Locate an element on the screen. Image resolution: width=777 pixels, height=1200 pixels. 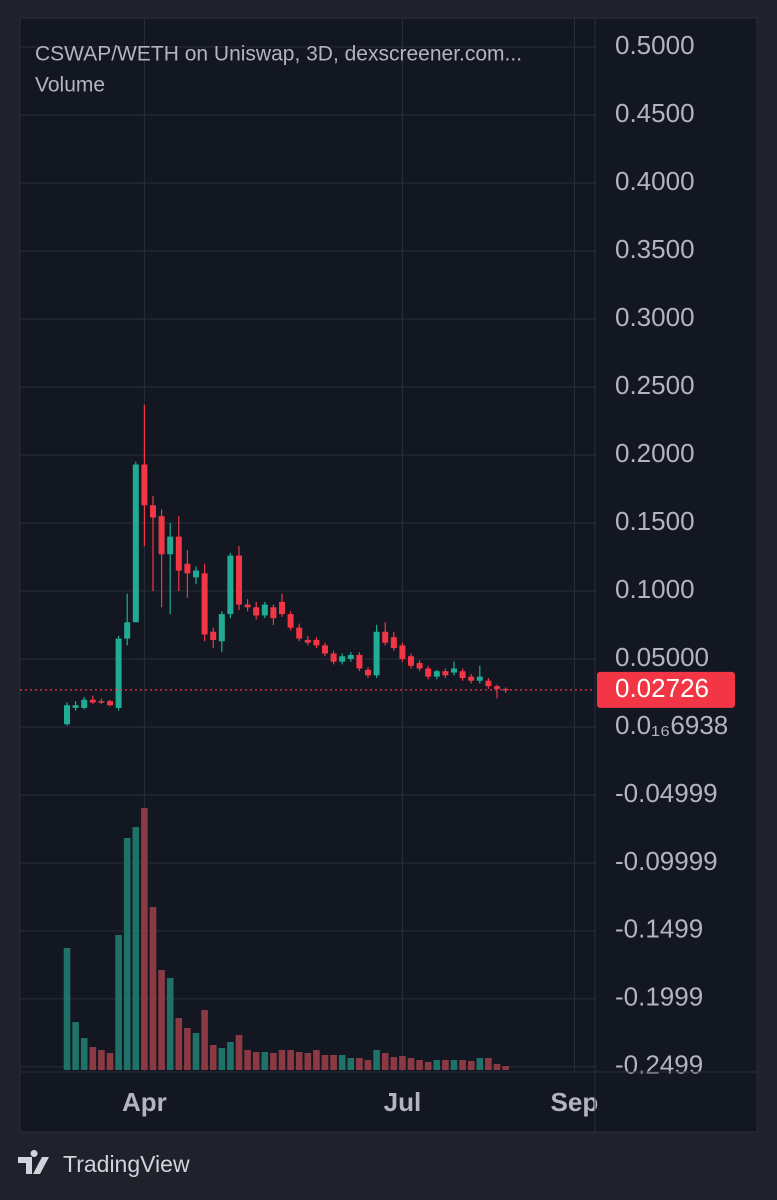
x-tick-label: Apr is located at coordinates (144, 1102).